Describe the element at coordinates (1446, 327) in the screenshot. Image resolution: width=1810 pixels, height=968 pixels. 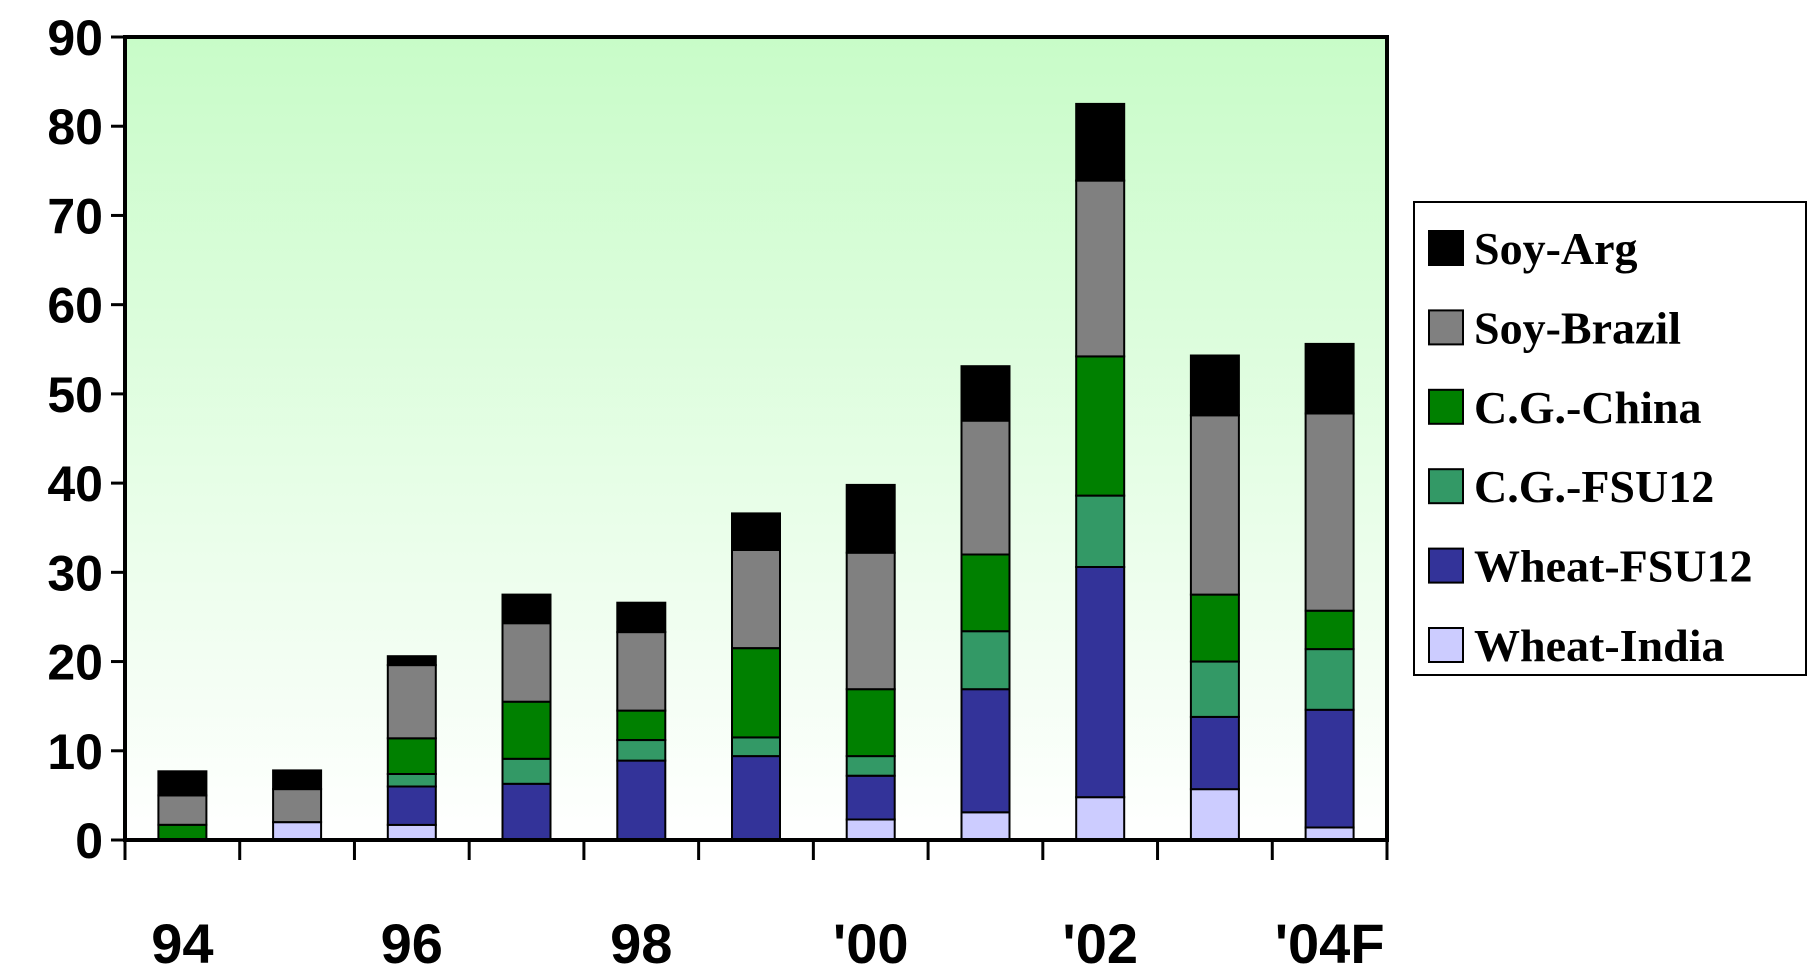
I see `legend-swatch-soy-brazil` at that location.